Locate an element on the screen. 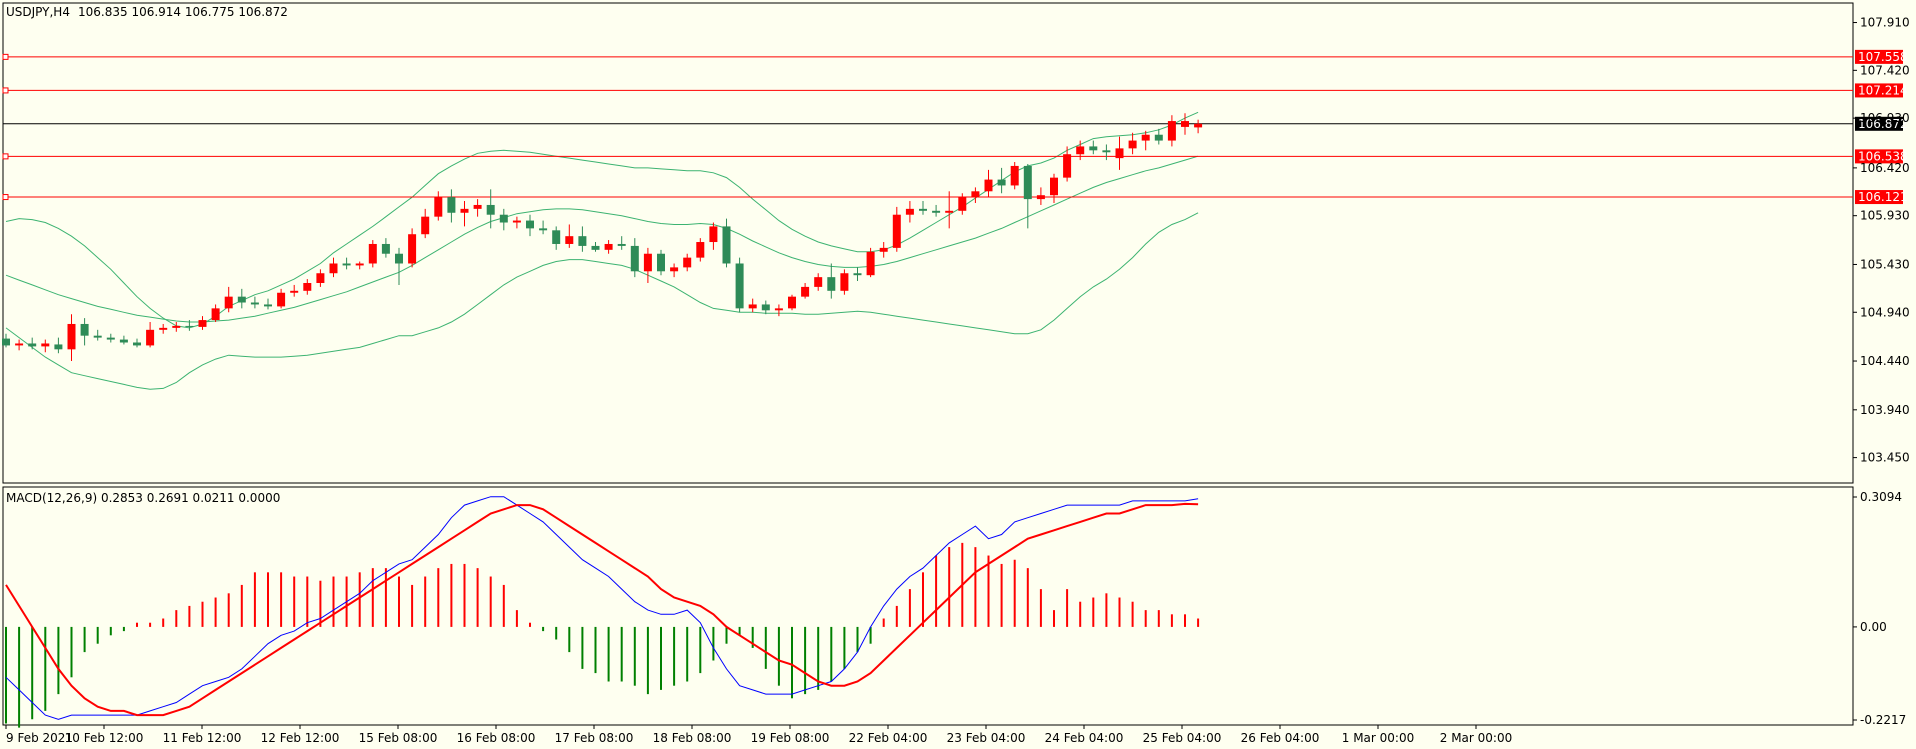  level-price-tag is located at coordinates (1879, 56).